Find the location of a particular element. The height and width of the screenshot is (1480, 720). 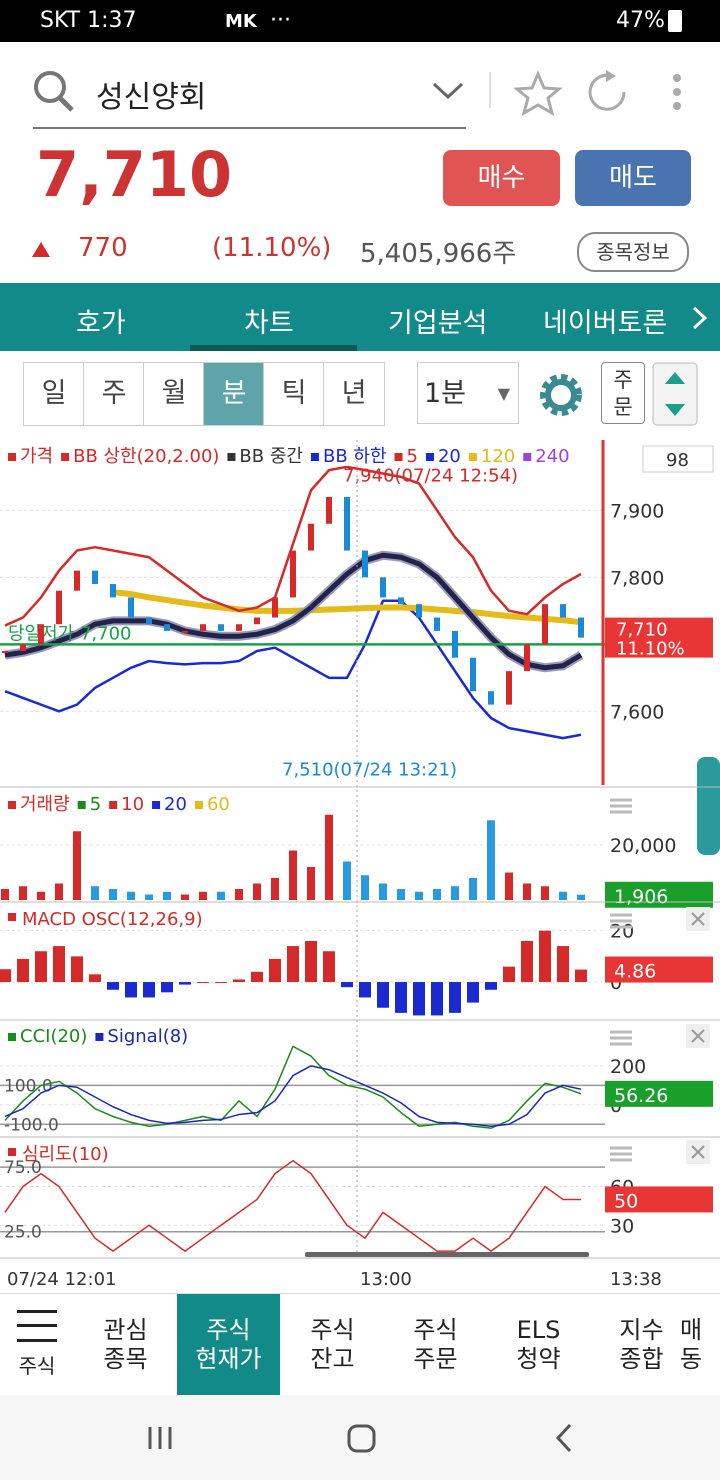

y-tick-label: 7,800 is located at coordinates (637, 578).